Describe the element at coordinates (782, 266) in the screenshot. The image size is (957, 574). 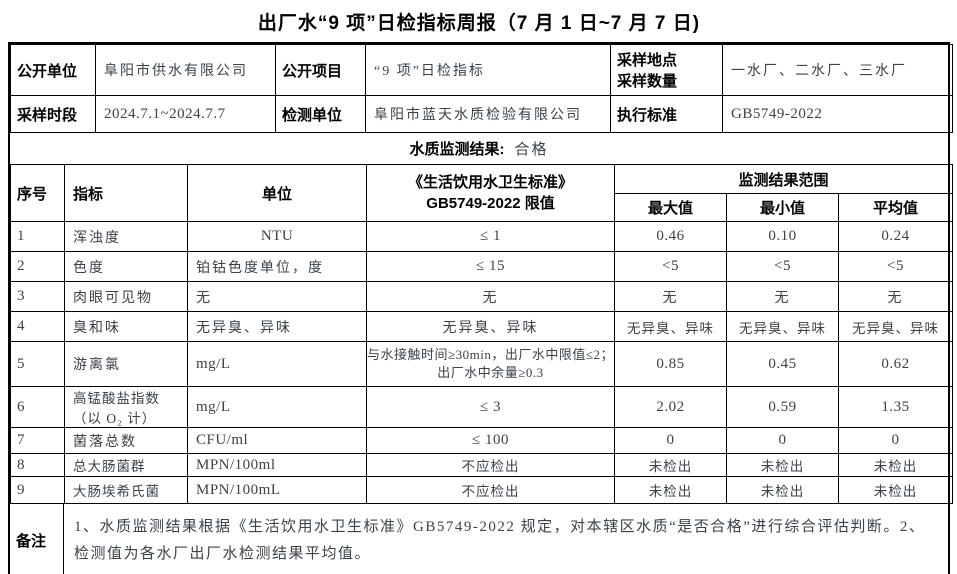
I see `row-min: <5` at that location.